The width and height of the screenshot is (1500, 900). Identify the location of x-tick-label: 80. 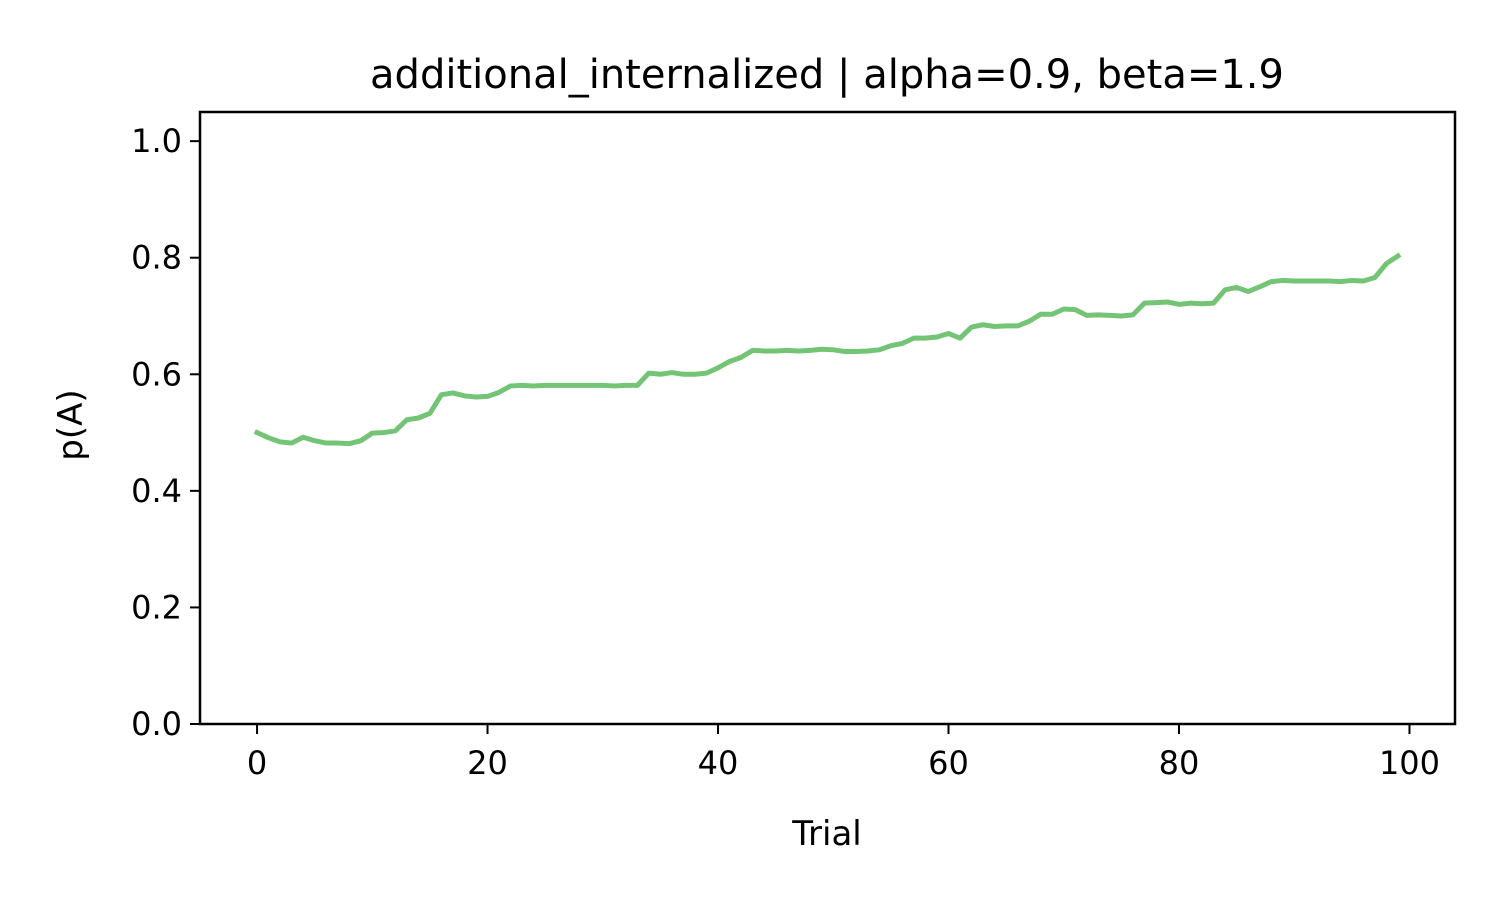
(1179, 763).